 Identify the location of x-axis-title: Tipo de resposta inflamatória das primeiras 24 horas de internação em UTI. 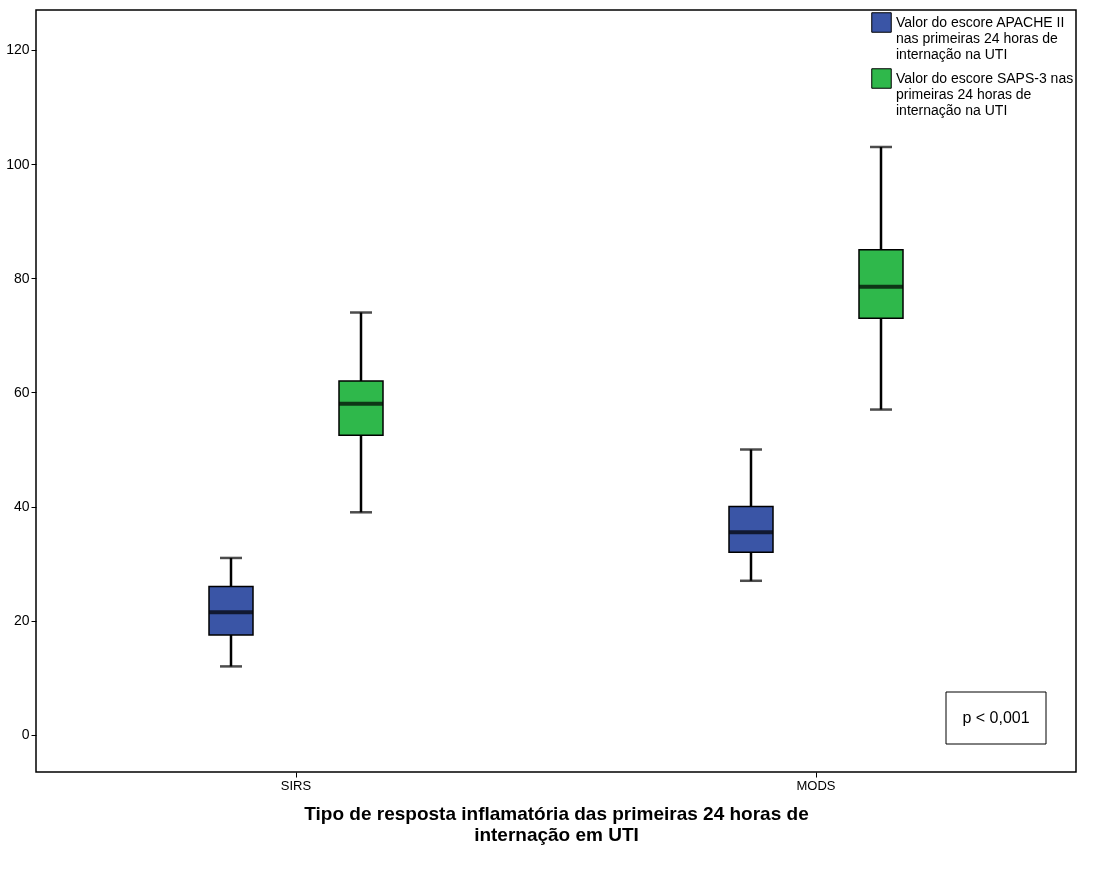
(556, 823).